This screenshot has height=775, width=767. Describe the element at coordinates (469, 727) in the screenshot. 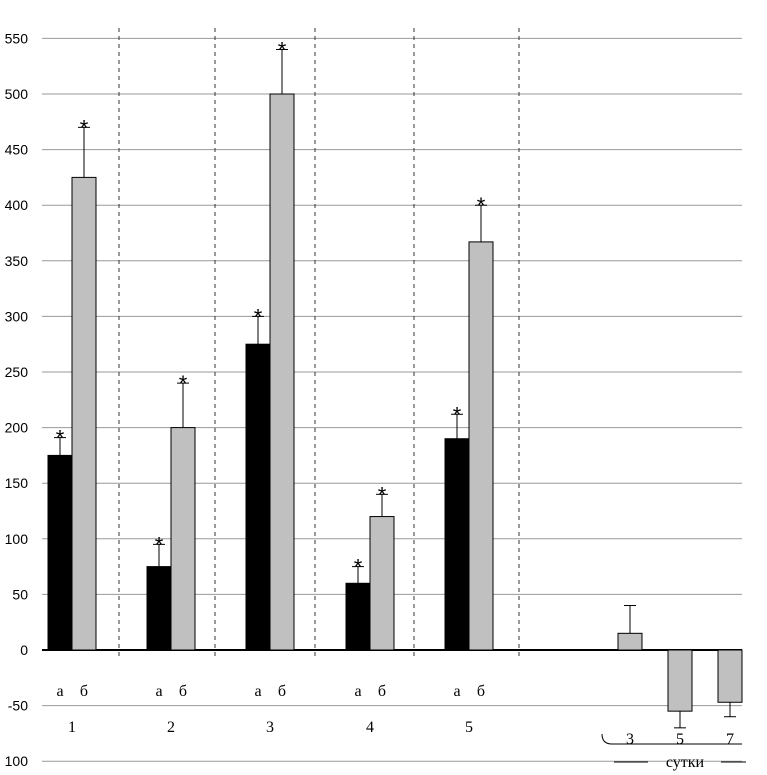

I see `group-label: 5` at that location.